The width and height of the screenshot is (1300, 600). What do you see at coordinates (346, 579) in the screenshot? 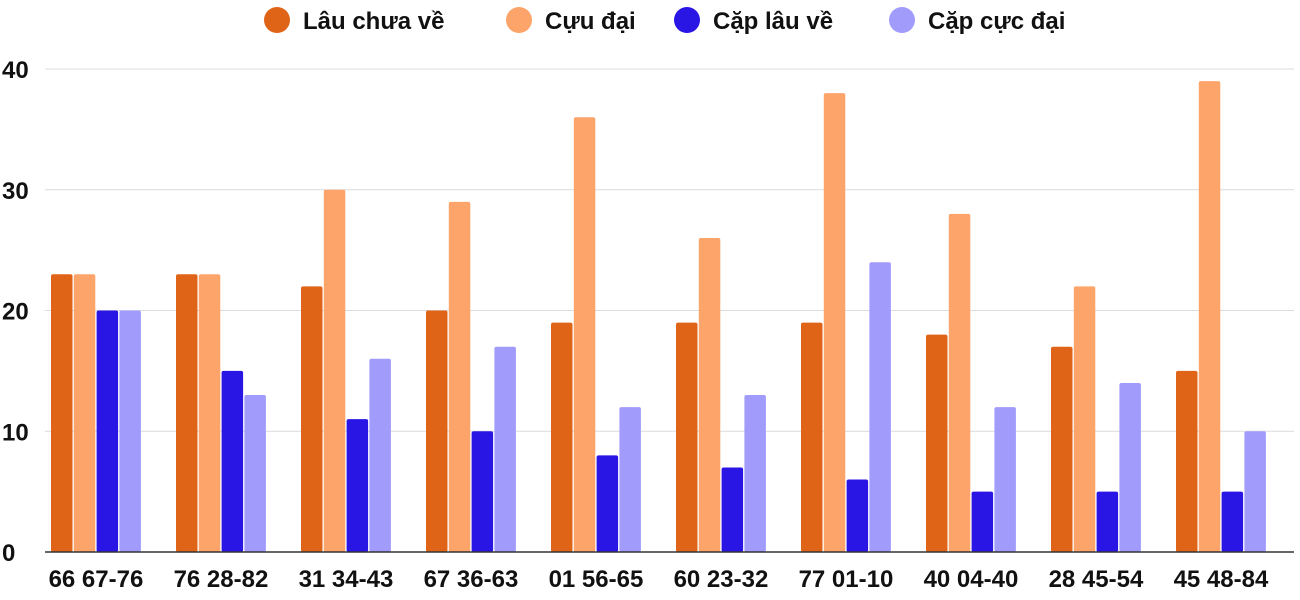
I see `x-tick-label: 31 34-43` at bounding box center [346, 579].